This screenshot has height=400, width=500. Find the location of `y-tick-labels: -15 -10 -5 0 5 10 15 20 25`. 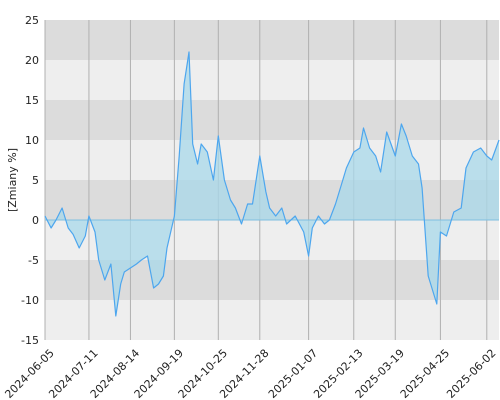

y-tick-labels: -15 -10 -5 0 5 10 15 20 25 is located at coordinates (30, 180).